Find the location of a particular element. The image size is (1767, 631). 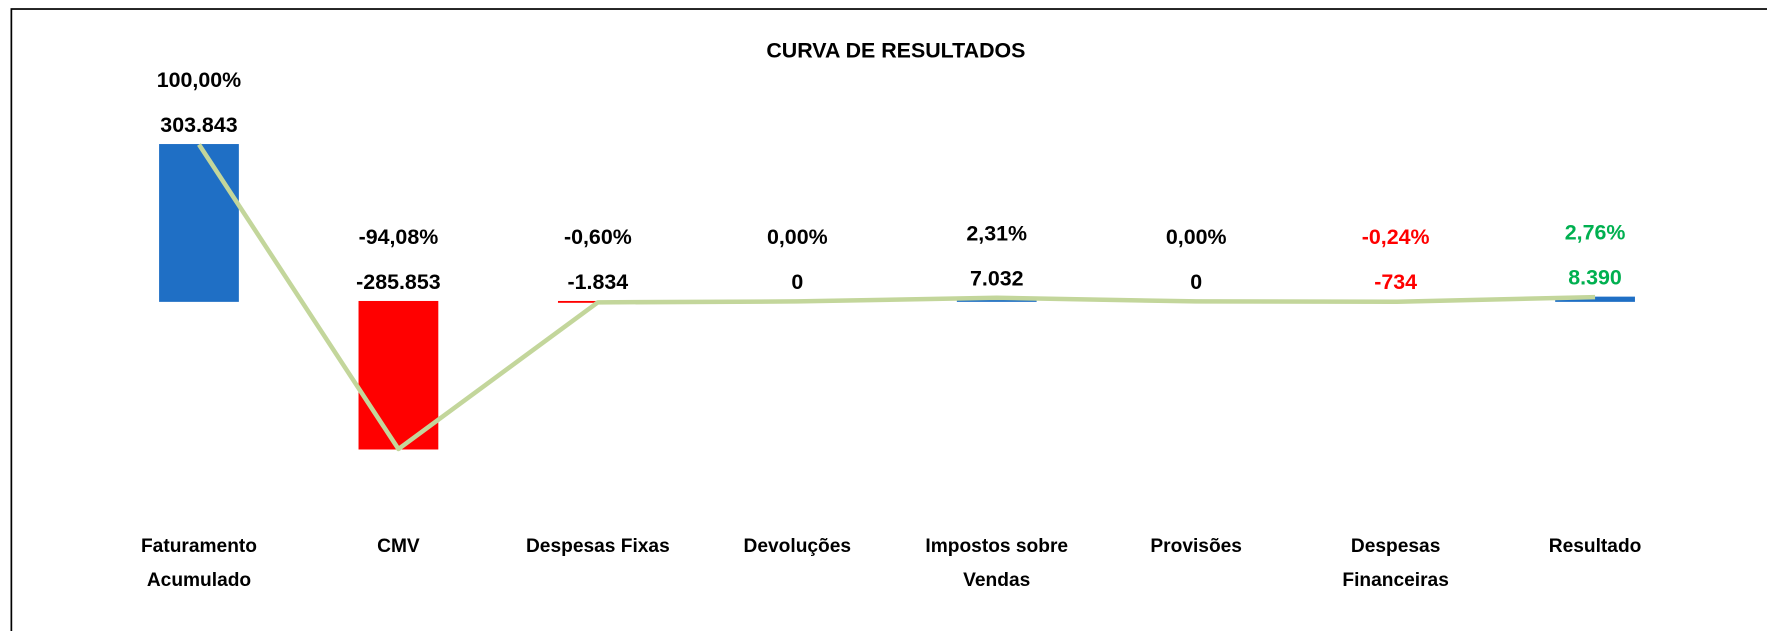

value-label: -285.853 is located at coordinates (398, 282).